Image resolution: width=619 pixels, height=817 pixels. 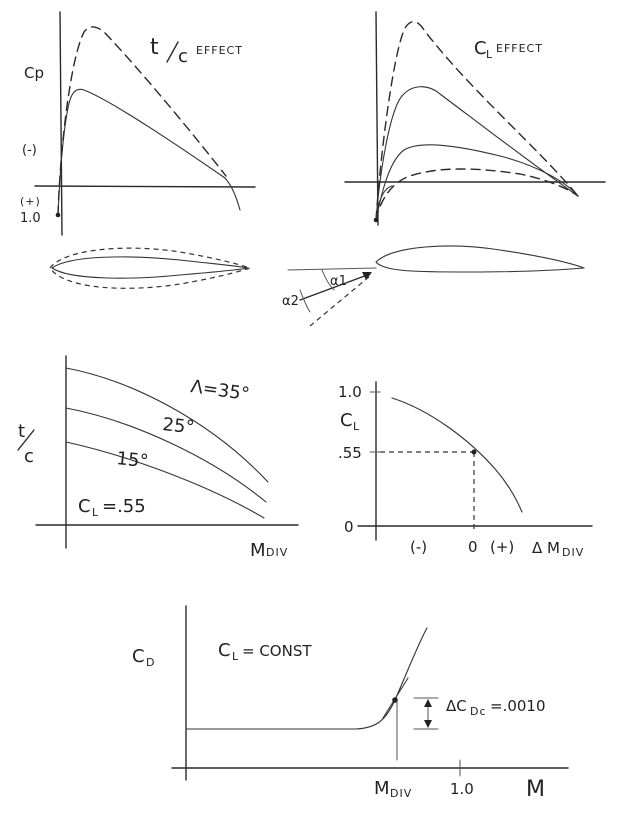 I want to click on dm-tick-top-label: 1.0, so click(x=350, y=392).